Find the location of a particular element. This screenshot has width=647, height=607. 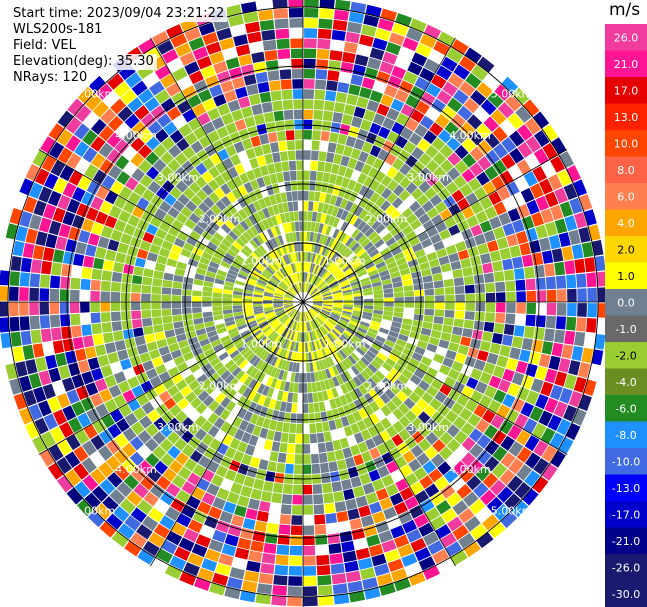

colorbar-tick-label: 2.0 is located at coordinates (626, 249).